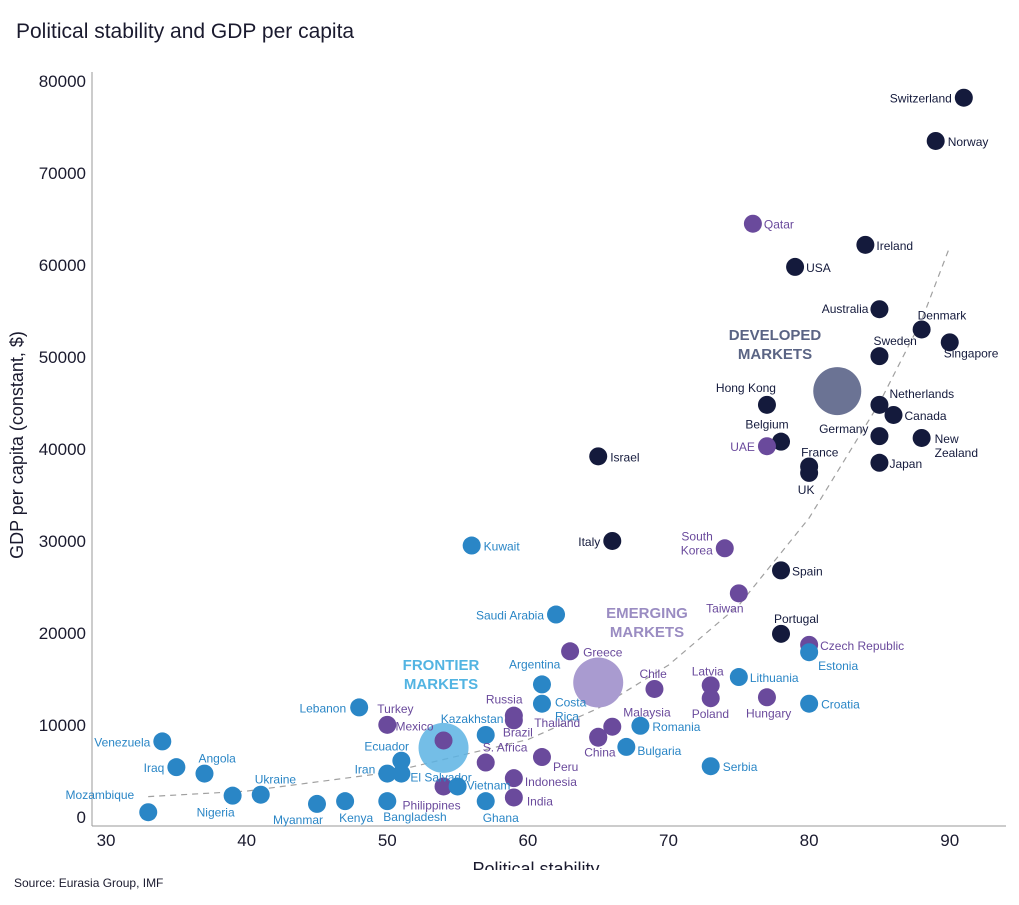  What do you see at coordinates (216, 813) in the screenshot?
I see `label-nigeria: Nigeria` at bounding box center [216, 813].